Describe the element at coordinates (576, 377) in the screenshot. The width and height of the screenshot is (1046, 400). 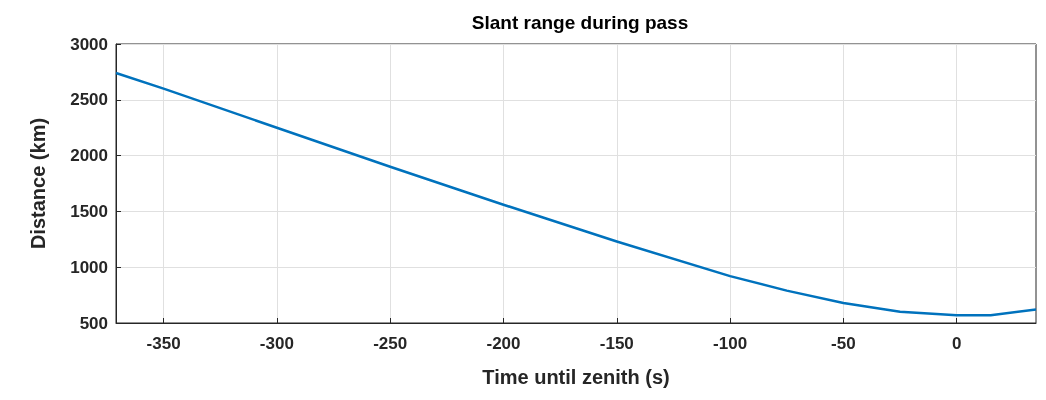
I see `x-axis-title: Time until zenith (s)` at that location.